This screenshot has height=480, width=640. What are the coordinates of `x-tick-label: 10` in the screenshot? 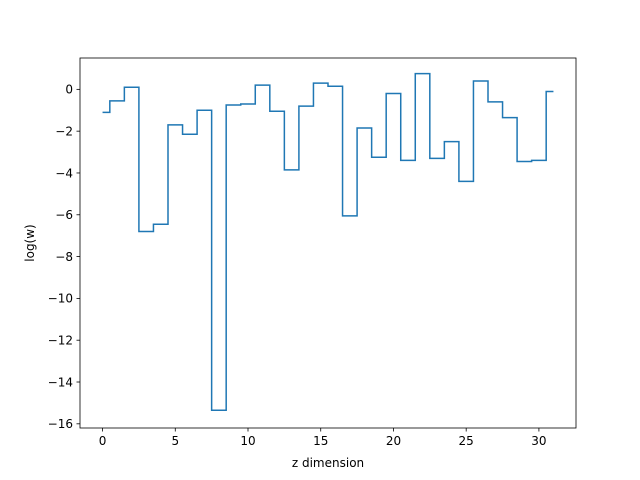 It's located at (247, 441).